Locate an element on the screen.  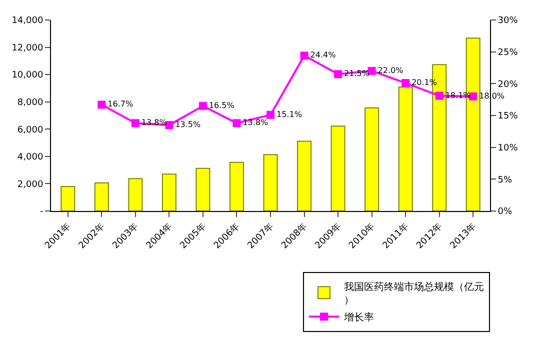
y2-tick-label: 10% is located at coordinates (508, 148).